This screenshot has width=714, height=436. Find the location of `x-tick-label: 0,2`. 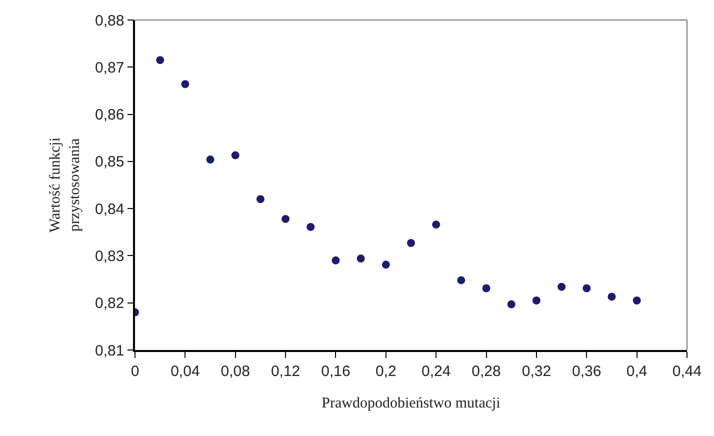

x-tick-label: 0,2 is located at coordinates (385, 371).